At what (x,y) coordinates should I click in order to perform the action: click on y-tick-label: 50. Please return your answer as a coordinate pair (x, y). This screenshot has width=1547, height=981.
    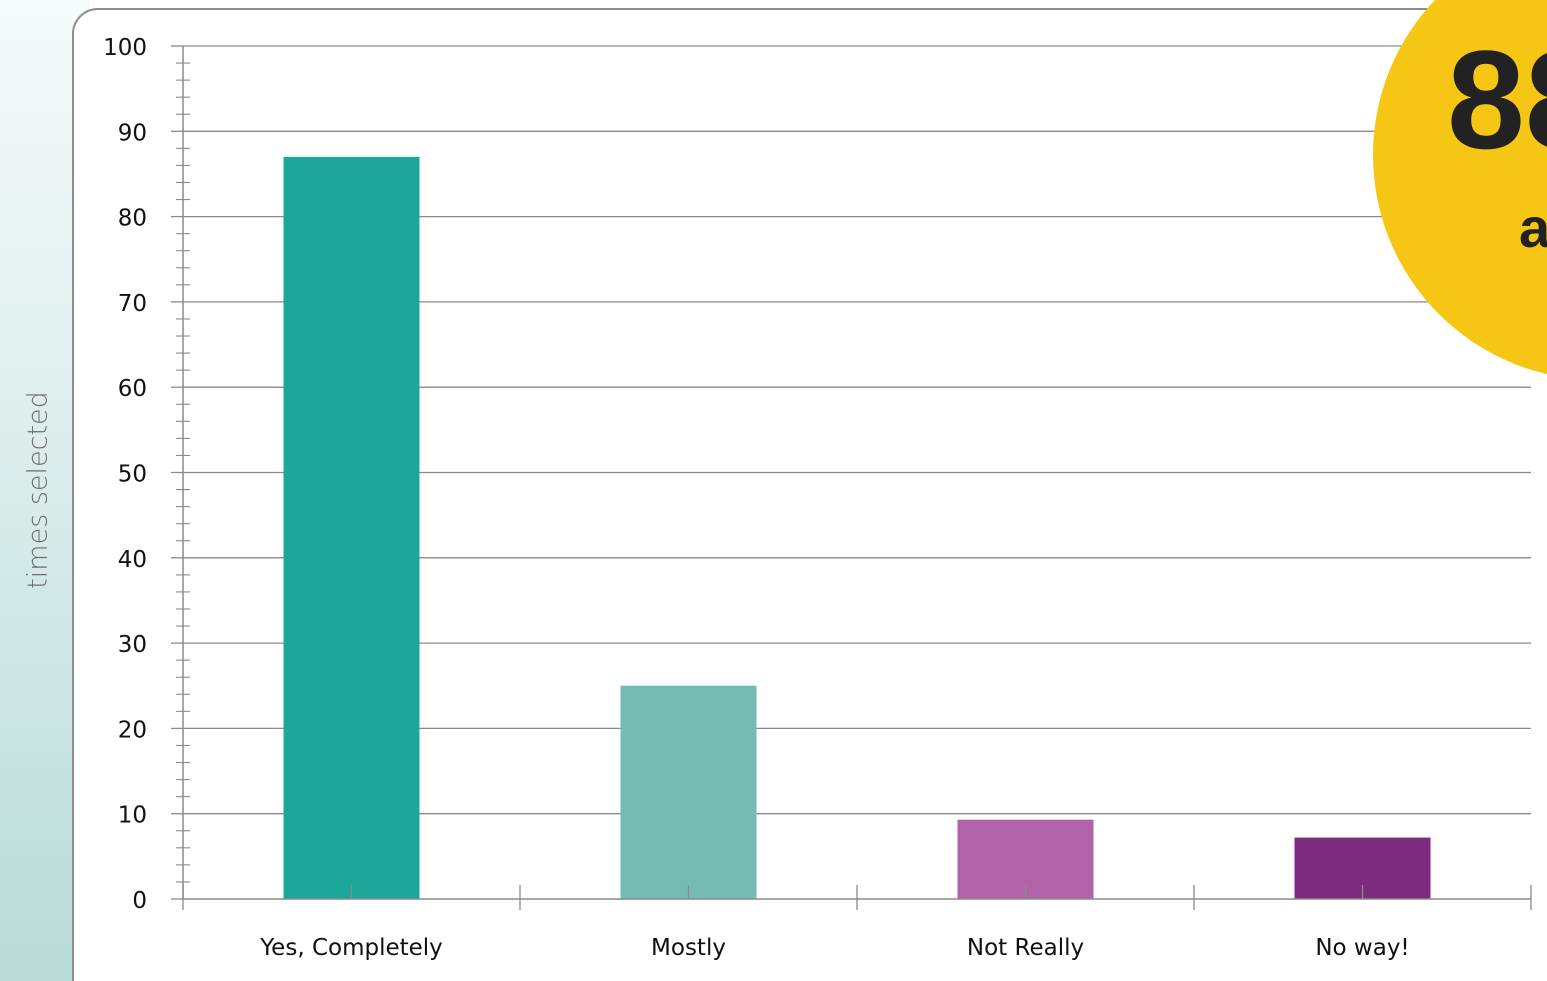
    Looking at the image, I should click on (132, 475).